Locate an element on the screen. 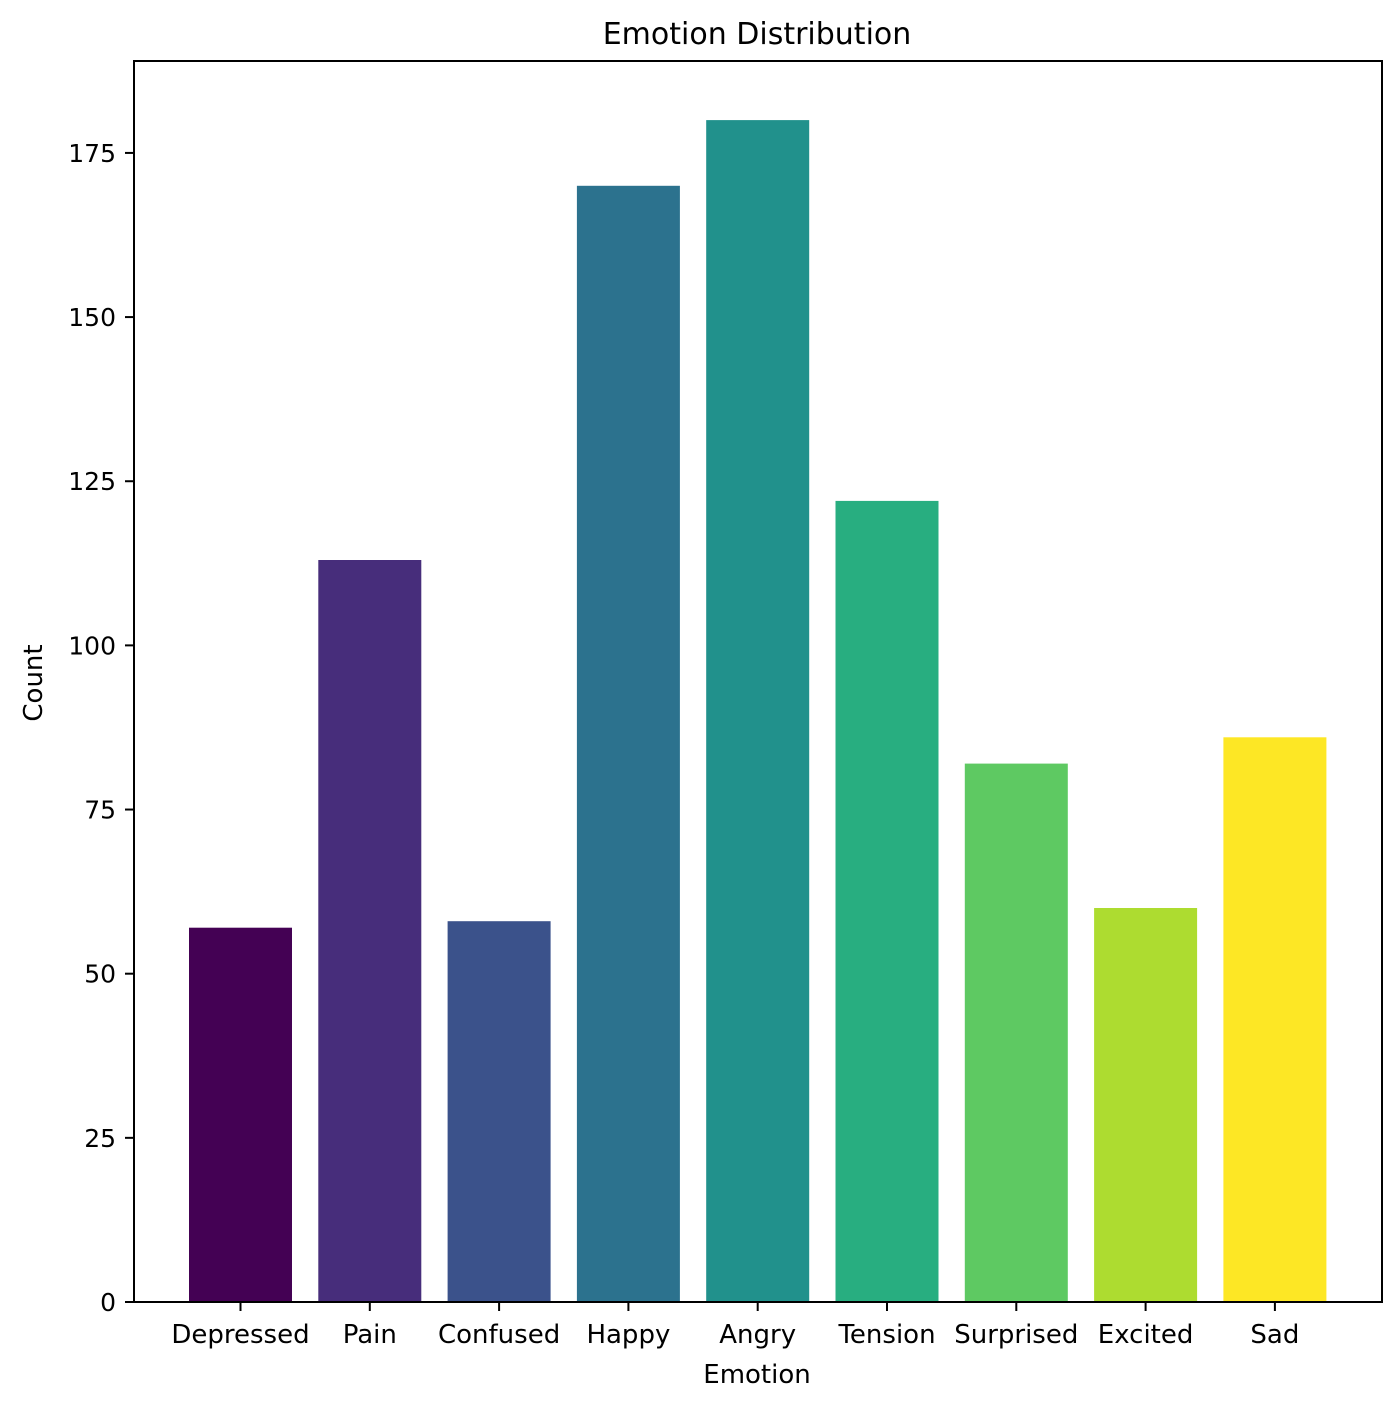  y-tick-label: 50 is located at coordinates (100, 974).